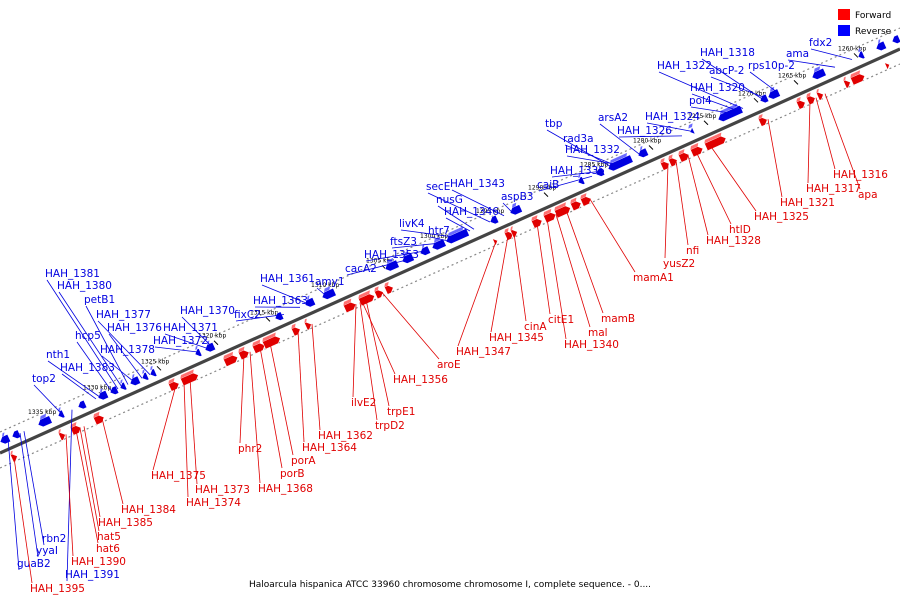  What do you see at coordinates (477, 184) in the screenshot?
I see `gene-label-text: HAH_1343` at bounding box center [477, 184].